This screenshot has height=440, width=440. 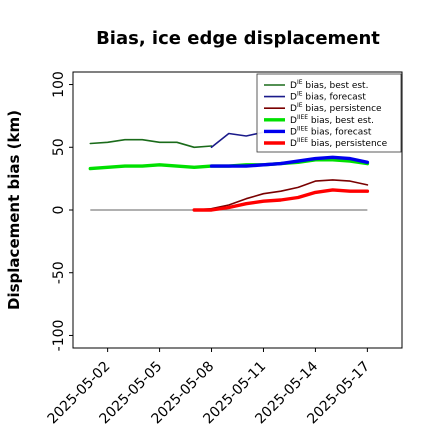 I want to click on chart-title: Bias, ice edge displacement, so click(x=238, y=38).